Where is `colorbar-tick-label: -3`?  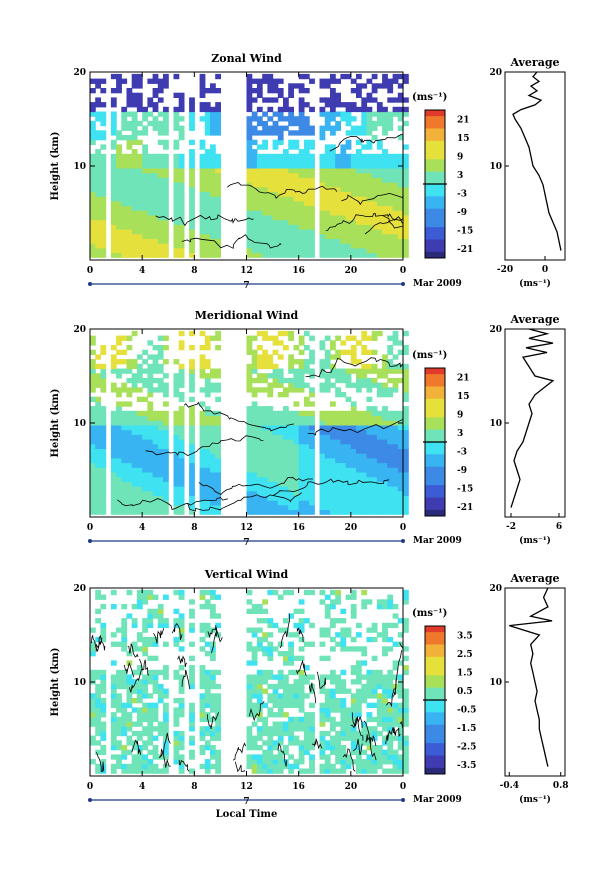 colorbar-tick-label: -3 is located at coordinates (462, 194).